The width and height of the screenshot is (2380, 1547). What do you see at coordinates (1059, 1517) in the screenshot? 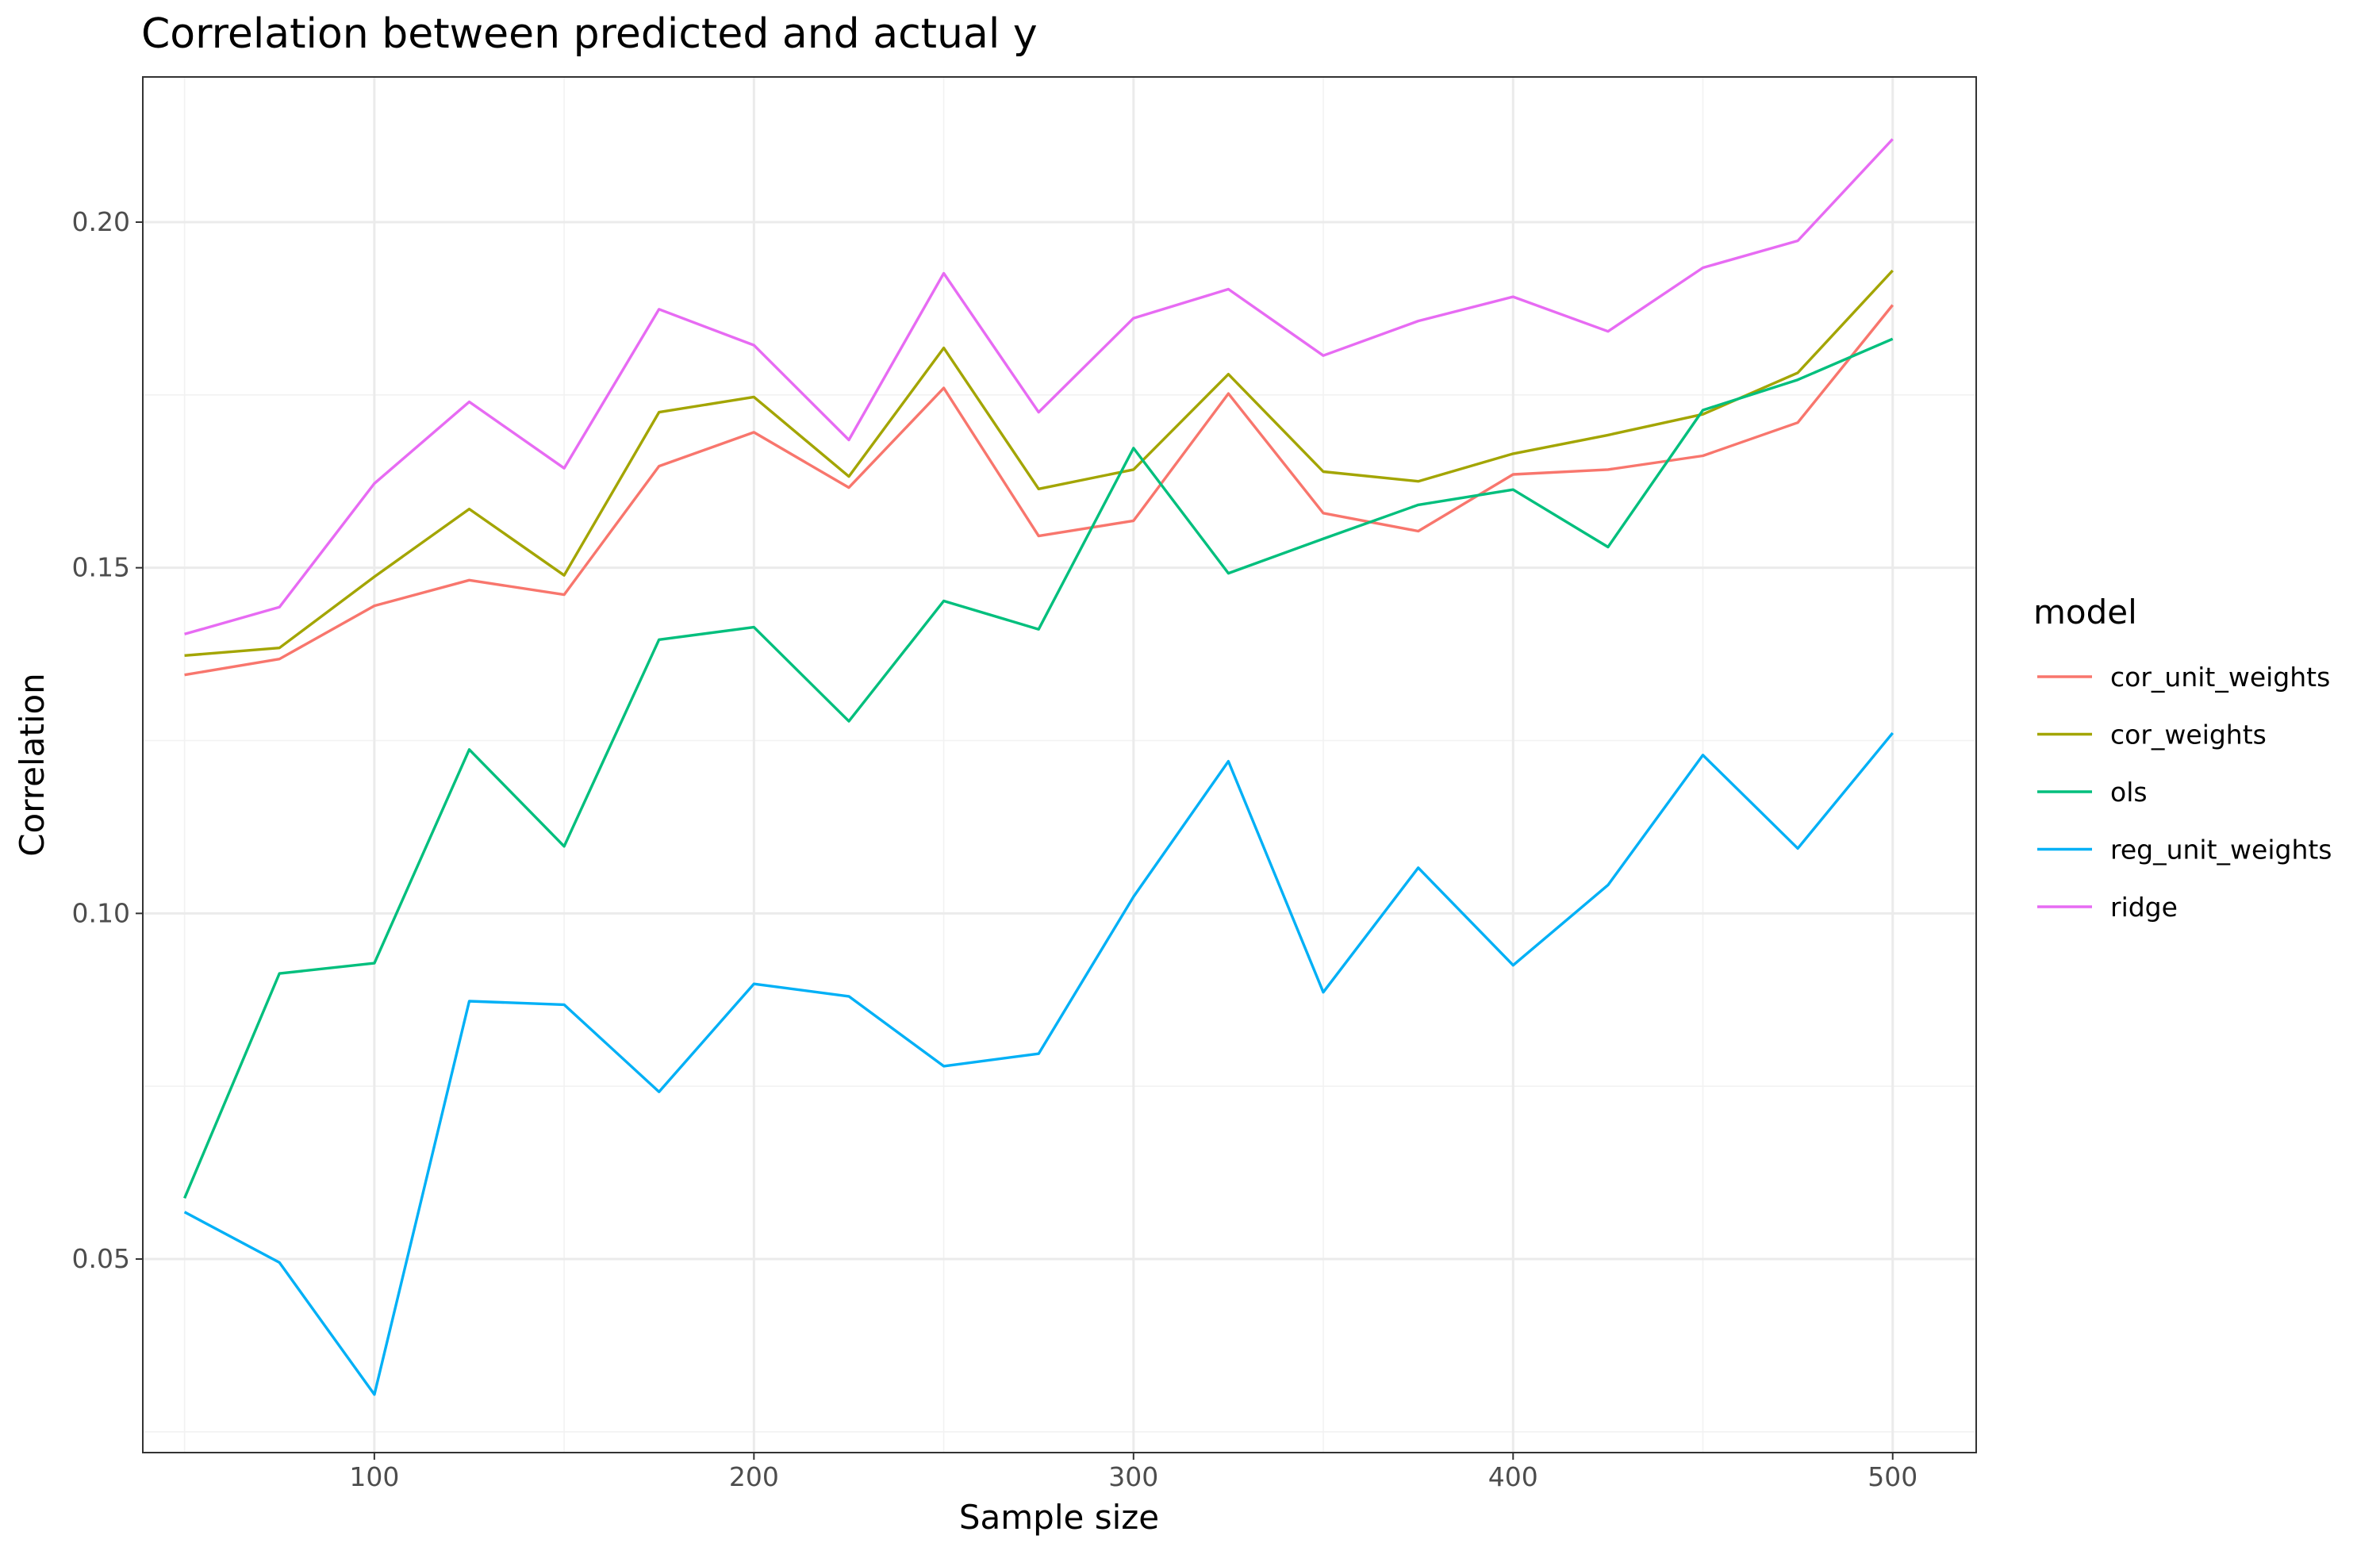
I see `x-axis-title: Sample size` at bounding box center [1059, 1517].